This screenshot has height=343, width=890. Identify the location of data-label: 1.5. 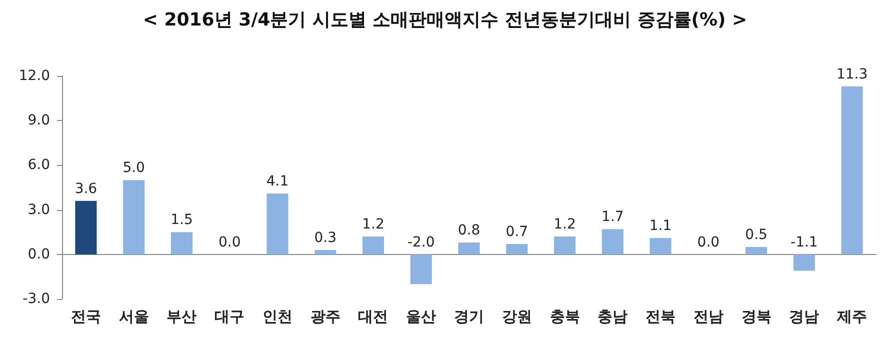
(181, 220).